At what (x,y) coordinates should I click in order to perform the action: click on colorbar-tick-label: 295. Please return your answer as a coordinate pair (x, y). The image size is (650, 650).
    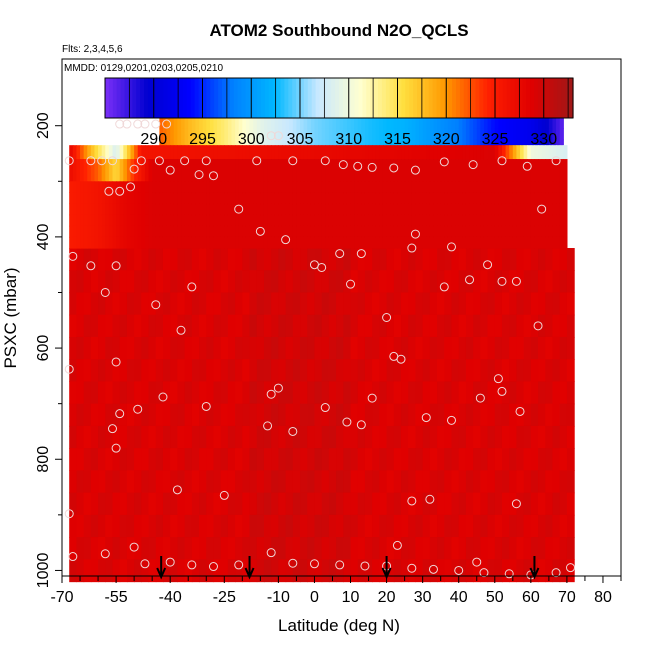
    Looking at the image, I should click on (202, 139).